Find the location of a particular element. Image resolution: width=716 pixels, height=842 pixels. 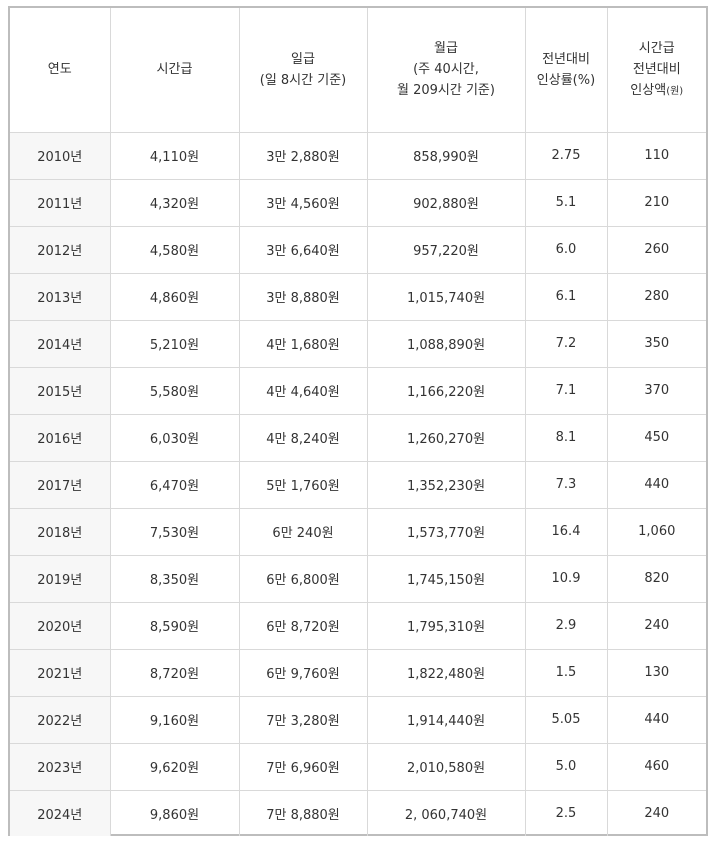

table-row: 2014년 5,210원 4만 1,680원 1,088,890원 7.2 350 is located at coordinates (358, 343).